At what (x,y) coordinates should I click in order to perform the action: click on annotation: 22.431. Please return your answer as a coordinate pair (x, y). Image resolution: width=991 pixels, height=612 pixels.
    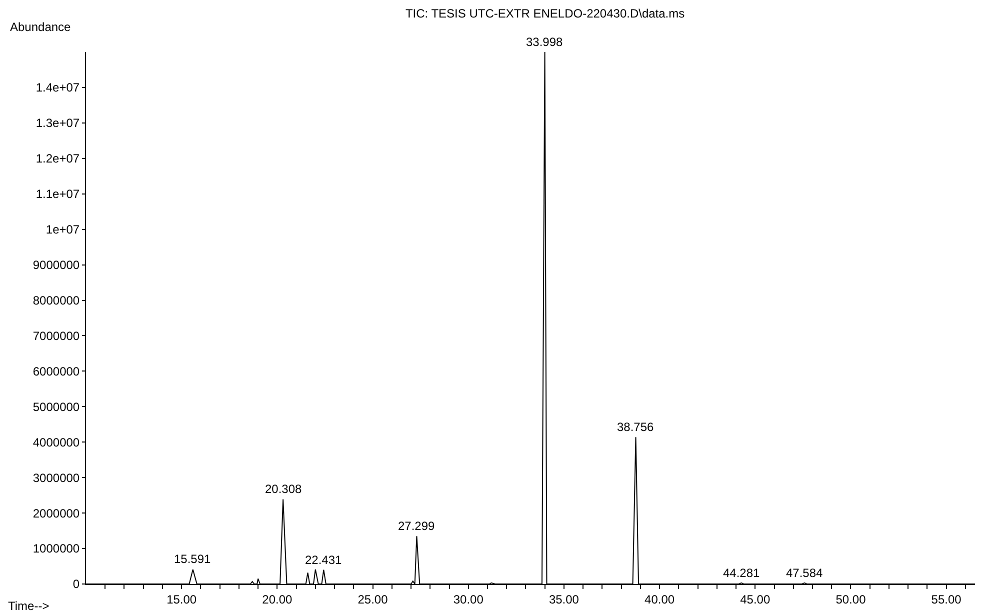
    Looking at the image, I should click on (323, 560).